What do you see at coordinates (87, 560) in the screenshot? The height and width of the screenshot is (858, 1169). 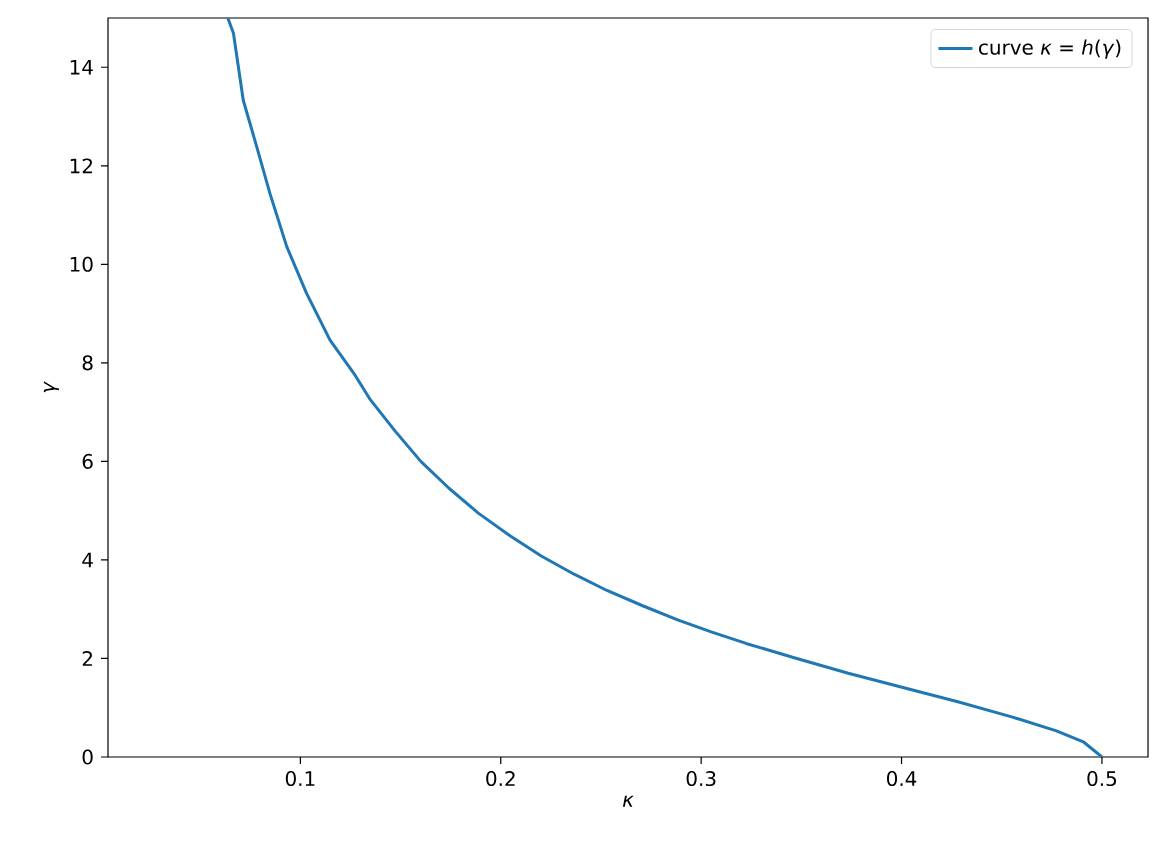 I see `y-tick-label: 4` at bounding box center [87, 560].